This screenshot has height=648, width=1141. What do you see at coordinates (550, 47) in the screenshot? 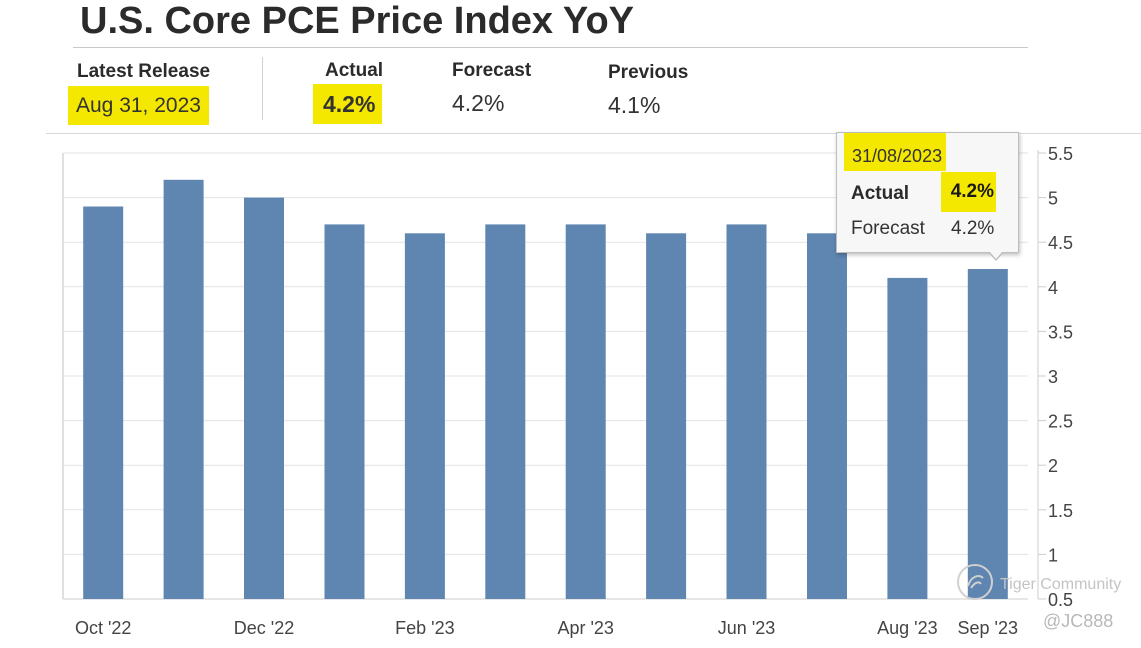
I see `title-divider` at bounding box center [550, 47].